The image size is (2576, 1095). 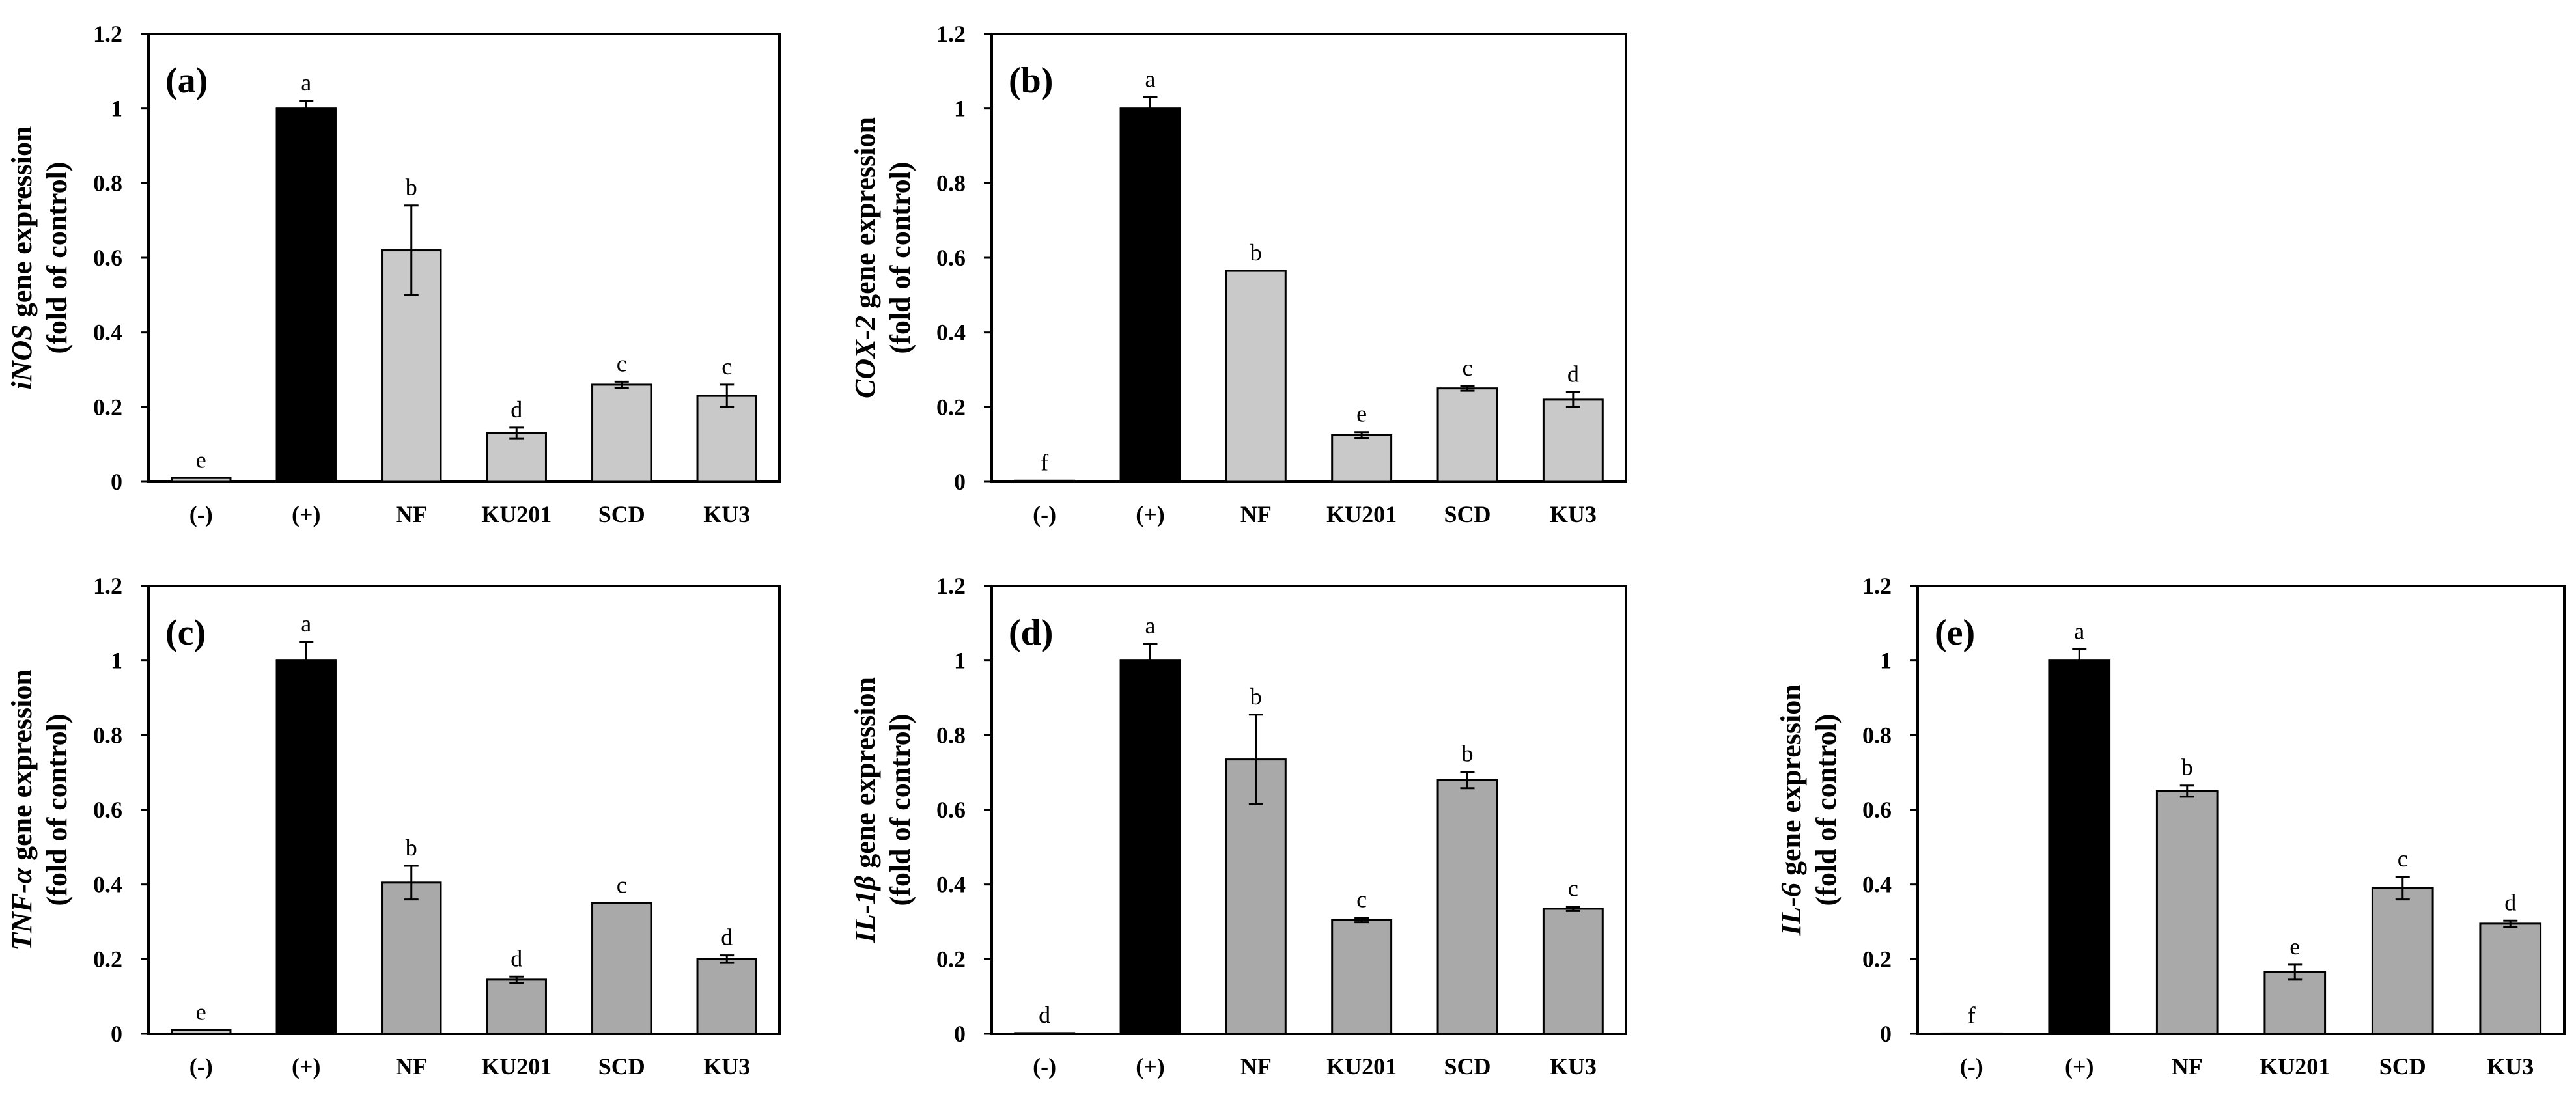 What do you see at coordinates (1972, 1015) in the screenshot?
I see `significance-letter: f` at bounding box center [1972, 1015].